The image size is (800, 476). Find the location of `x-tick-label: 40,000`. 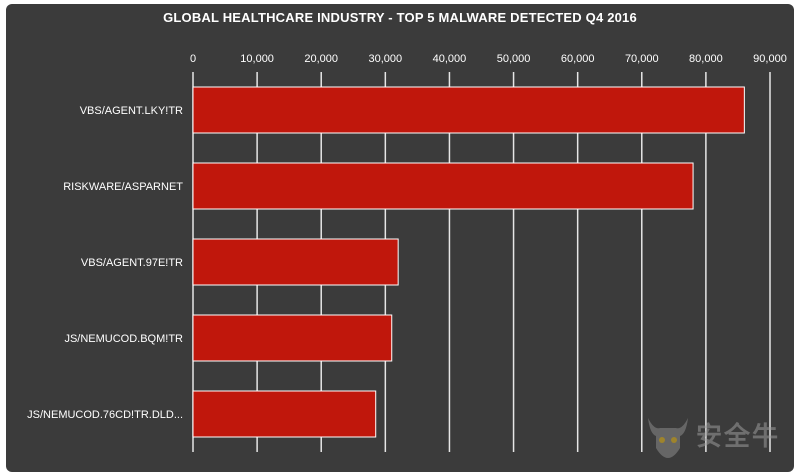

x-tick-label: 40,000 is located at coordinates (450, 59).